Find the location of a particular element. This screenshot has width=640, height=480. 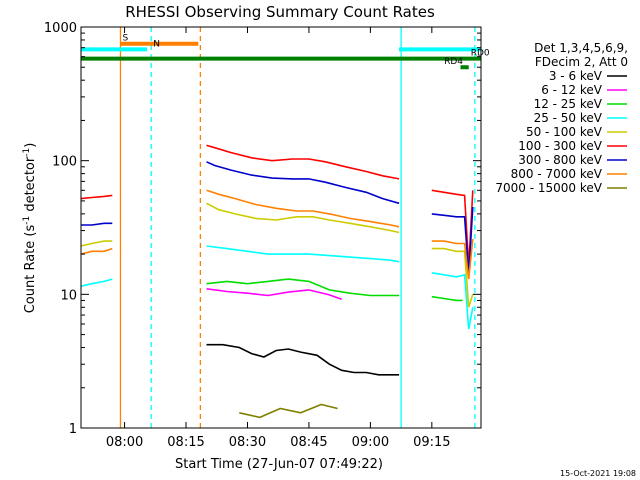

x-tick-label: 09:00 is located at coordinates (370, 442).